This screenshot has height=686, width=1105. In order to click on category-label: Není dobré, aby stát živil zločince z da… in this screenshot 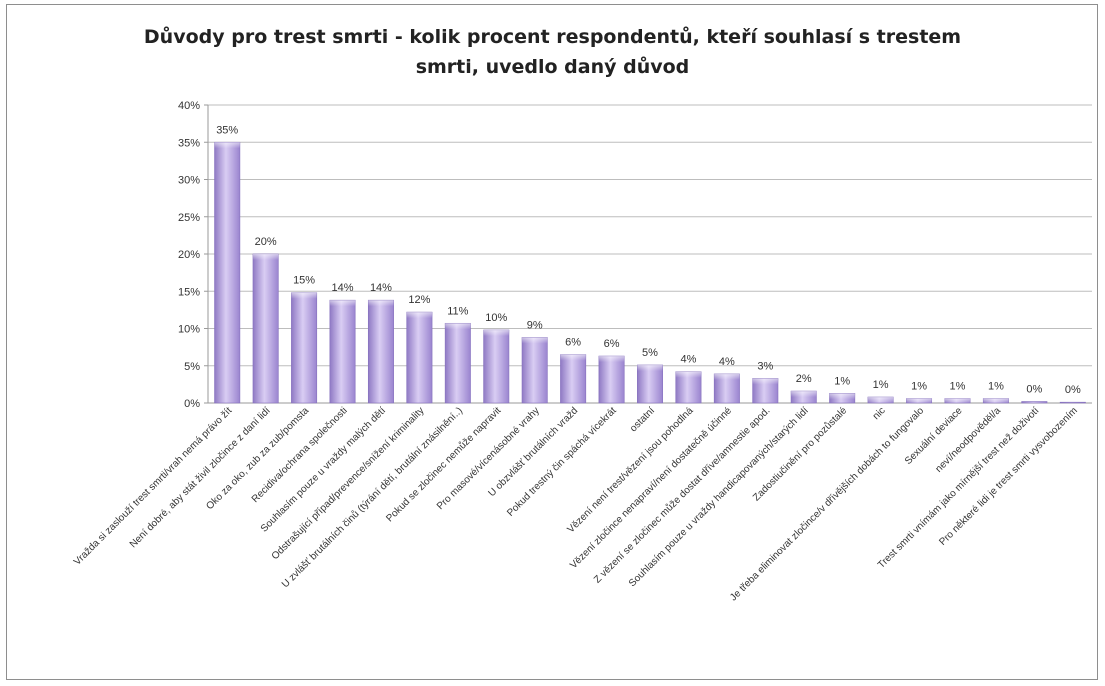, I will do `click(200, 477)`.